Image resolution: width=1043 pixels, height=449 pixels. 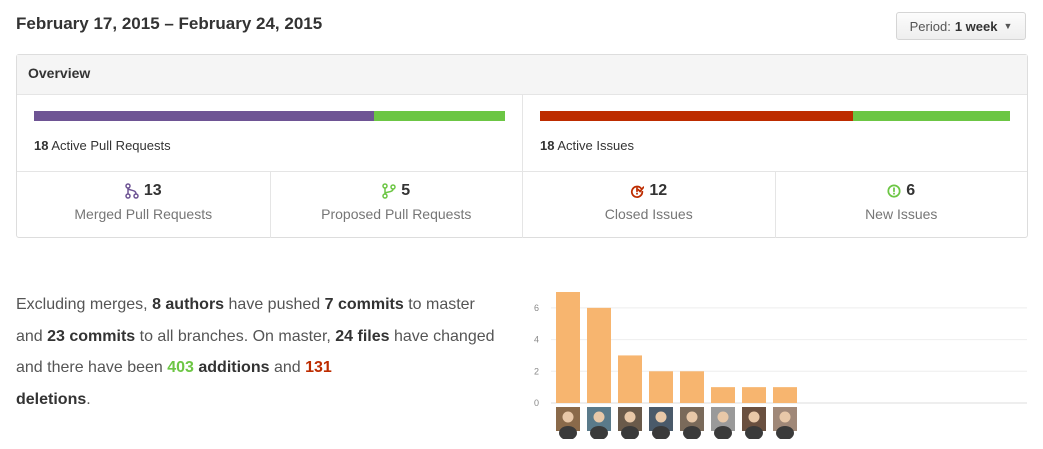 I want to click on new-count: 6, so click(x=911, y=190).